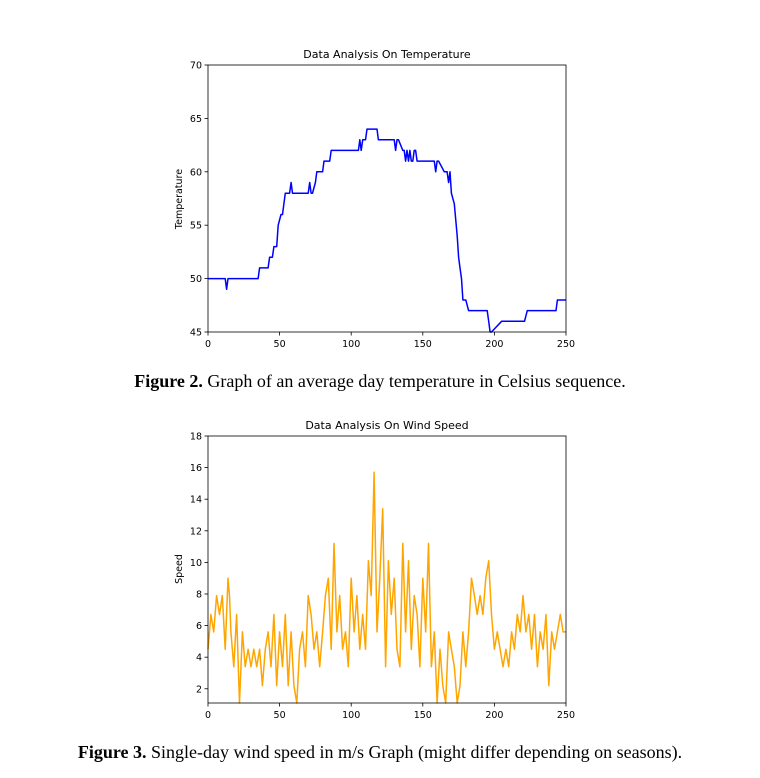 This screenshot has height=778, width=760. I want to click on y-tick-label: 16, so click(196, 468).